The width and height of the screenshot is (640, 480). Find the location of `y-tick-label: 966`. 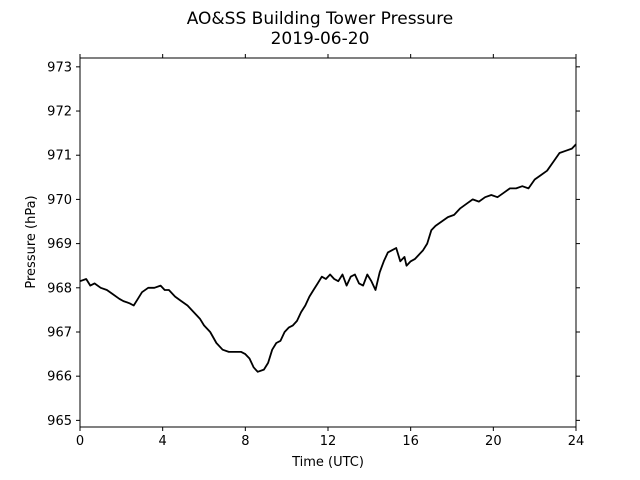

y-tick-label: 966 is located at coordinates (59, 377).